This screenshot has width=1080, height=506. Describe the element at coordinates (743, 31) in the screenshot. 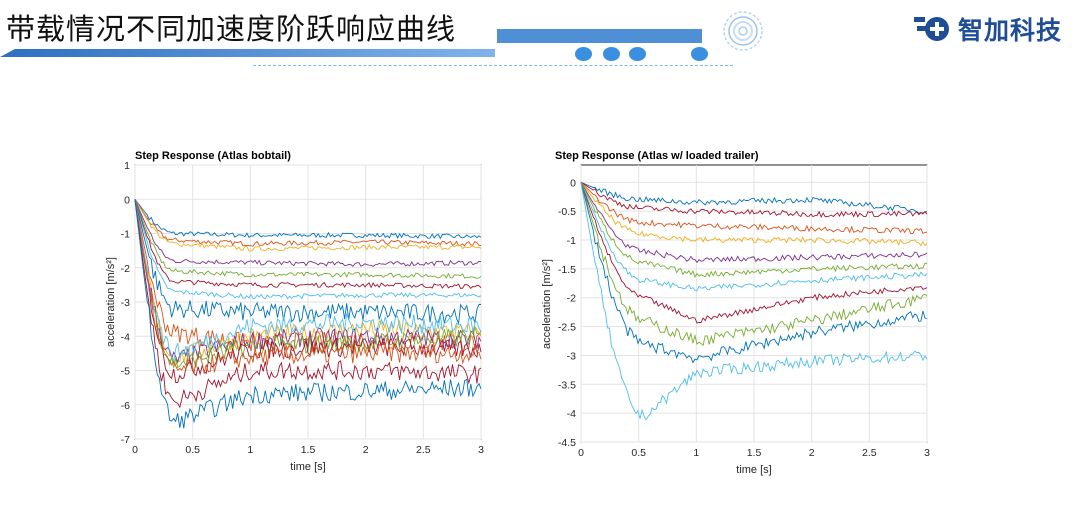

I see `target-rings-icon` at that location.